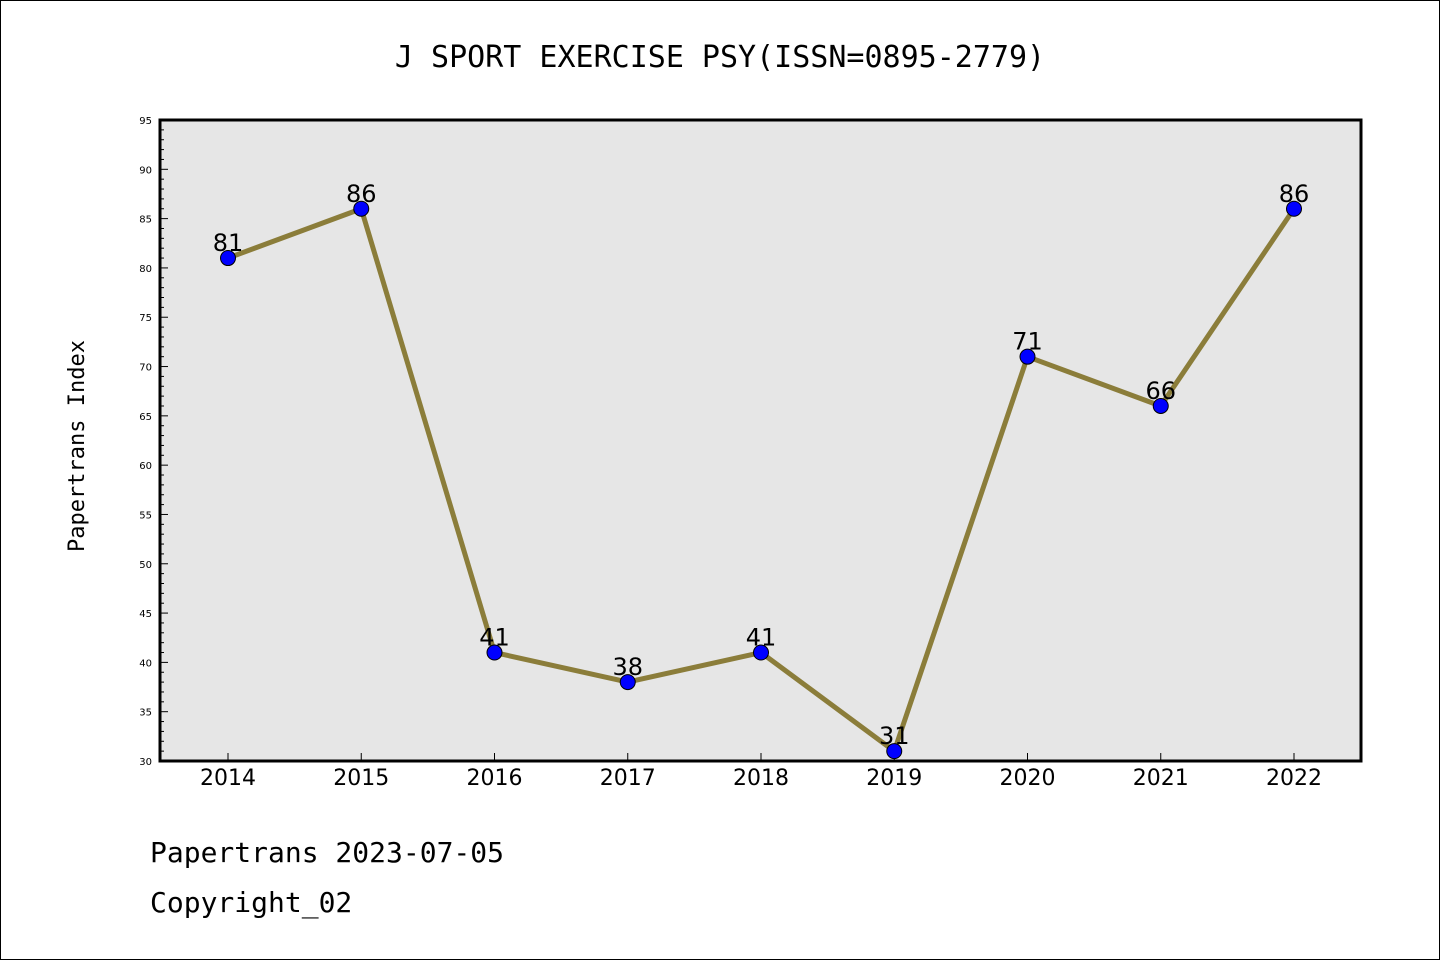  What do you see at coordinates (1161, 778) in the screenshot?
I see `x-tick-label: 2021` at bounding box center [1161, 778].